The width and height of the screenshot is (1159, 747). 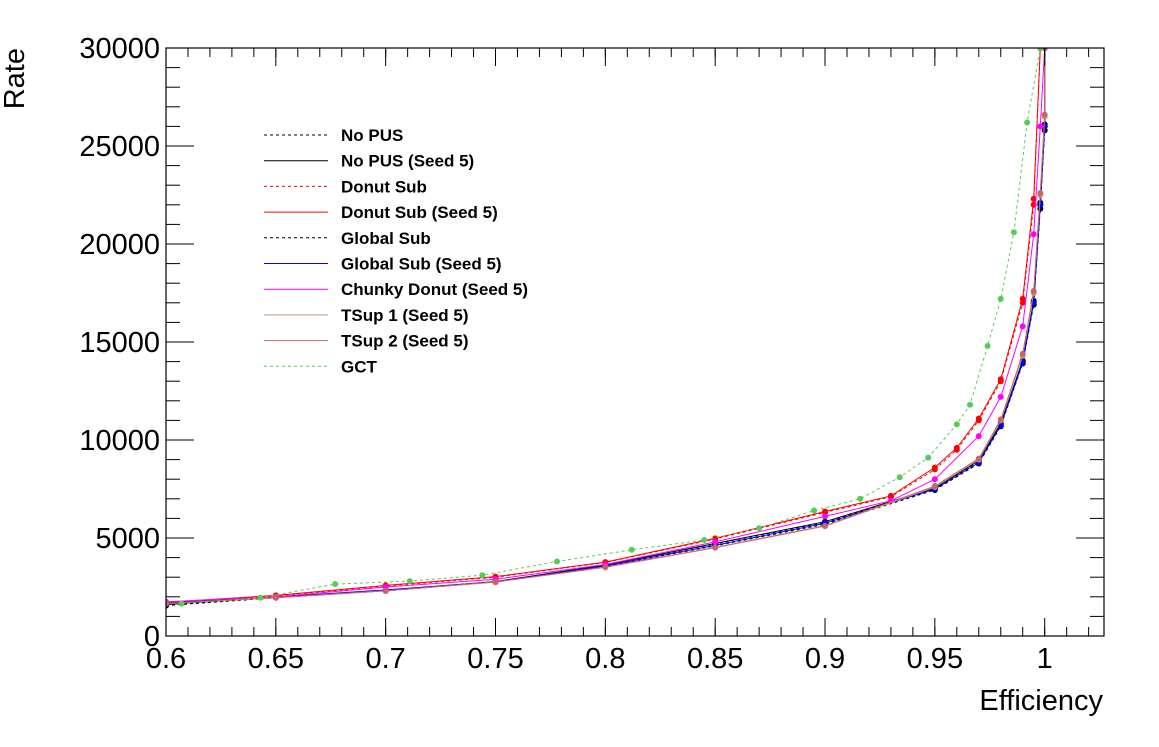 I want to click on x-tick-label: 1, so click(x=1045, y=659).